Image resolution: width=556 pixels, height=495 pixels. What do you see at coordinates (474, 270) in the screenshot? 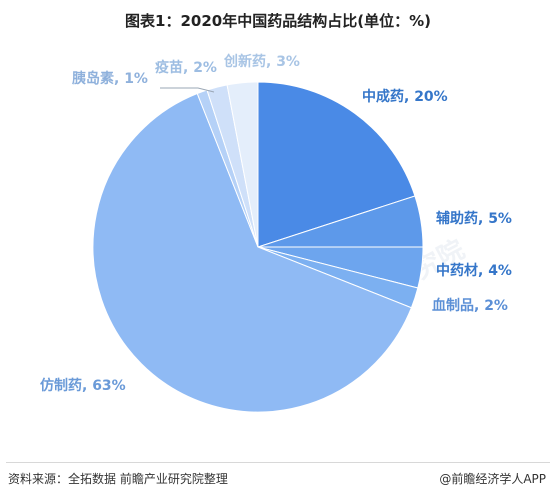
I see `slice-label: 中药材, 4%` at bounding box center [474, 270].